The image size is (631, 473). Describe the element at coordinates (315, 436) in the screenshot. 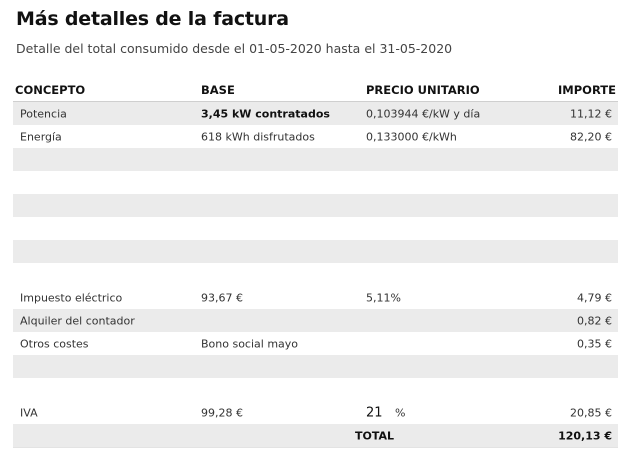

I see `total-row: TOTAL 120,13 €` at that location.